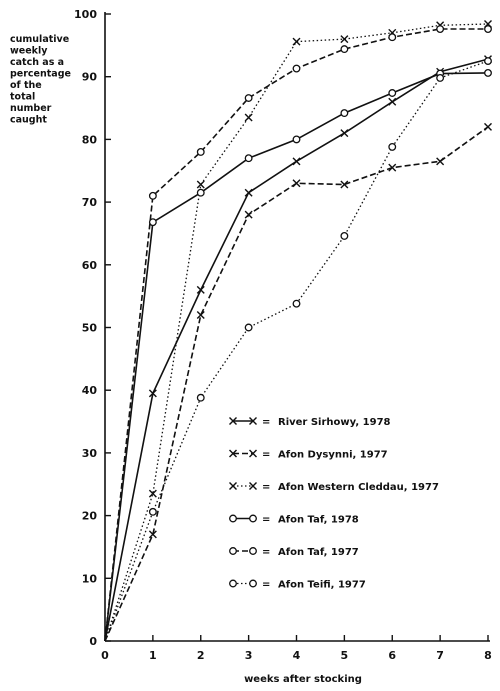 The width and height of the screenshot is (500, 691). I want to click on y-axis-label-line: weekly, so click(29, 51).